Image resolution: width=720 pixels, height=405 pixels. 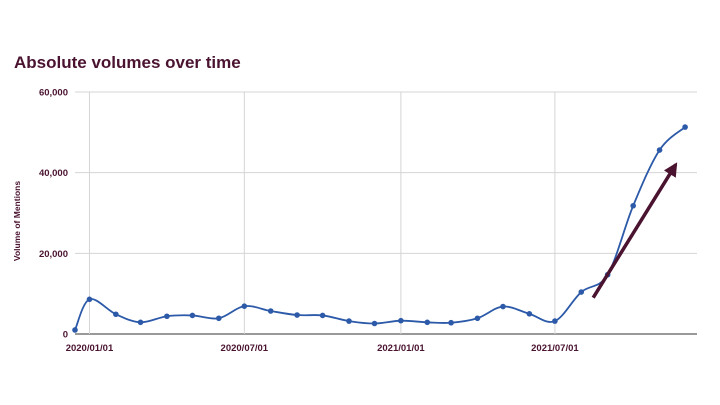 I want to click on chart-title: Absolute volumes over time, so click(x=127, y=62).